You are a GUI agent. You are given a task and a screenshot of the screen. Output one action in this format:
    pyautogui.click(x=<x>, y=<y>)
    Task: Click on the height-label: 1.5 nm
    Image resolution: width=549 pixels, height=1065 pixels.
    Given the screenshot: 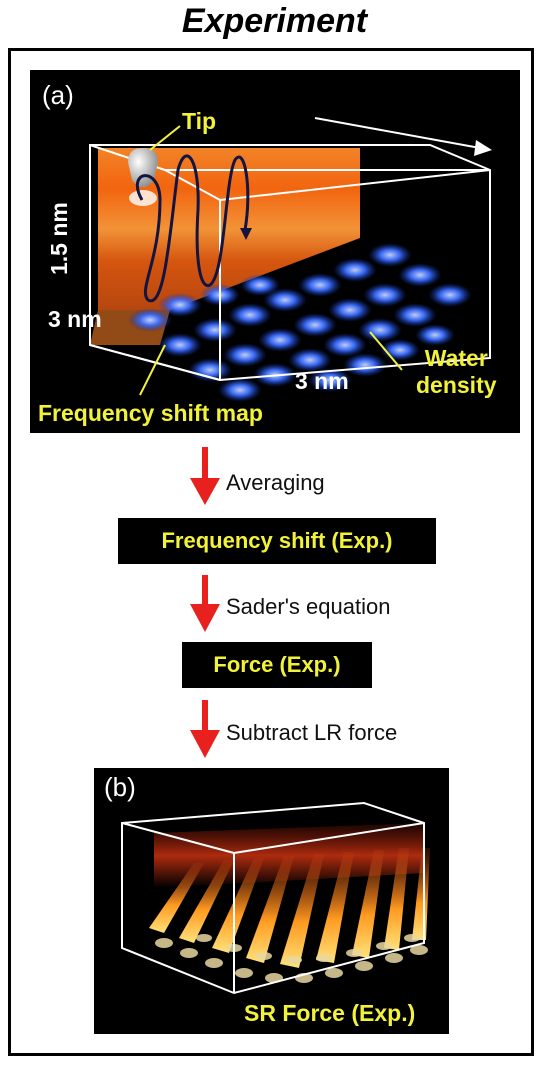 What is the action you would take?
    pyautogui.click(x=59, y=238)
    